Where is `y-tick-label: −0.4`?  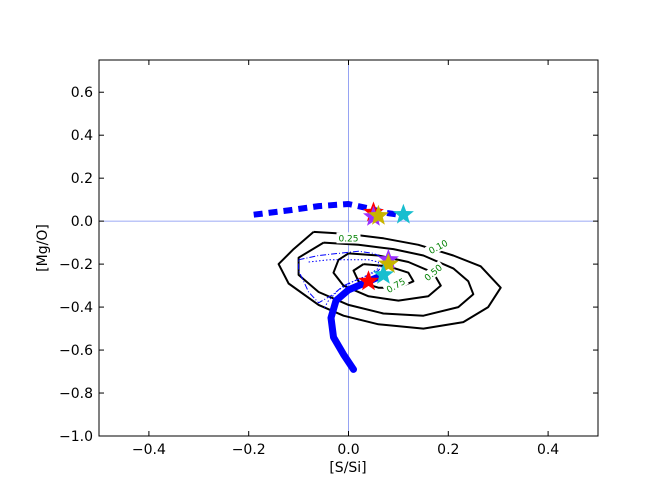
y-tick-label: −0.4 is located at coordinates (76, 308).